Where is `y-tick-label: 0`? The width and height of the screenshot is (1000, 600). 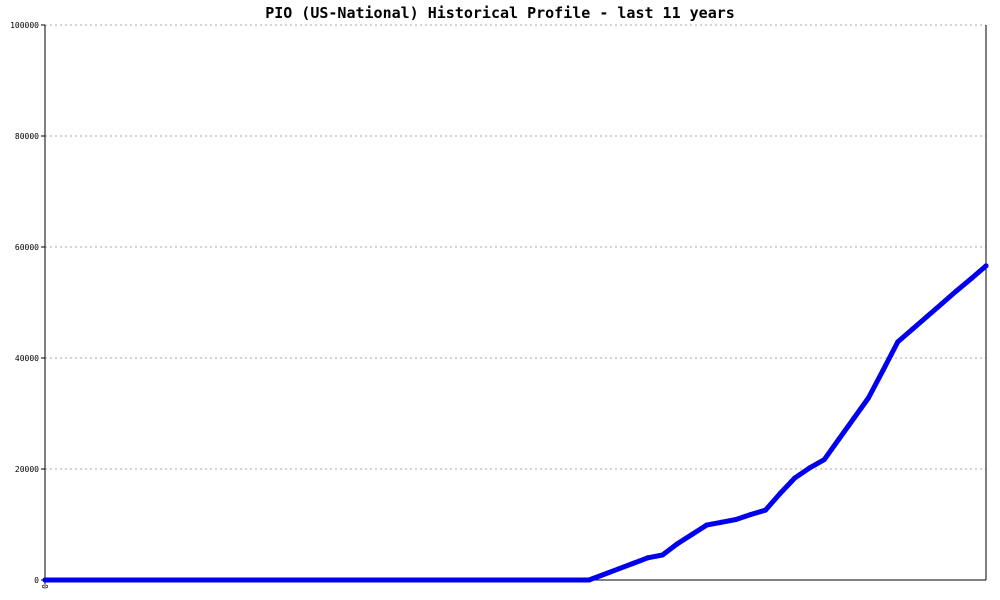 y-tick-label: 0 is located at coordinates (36, 580).